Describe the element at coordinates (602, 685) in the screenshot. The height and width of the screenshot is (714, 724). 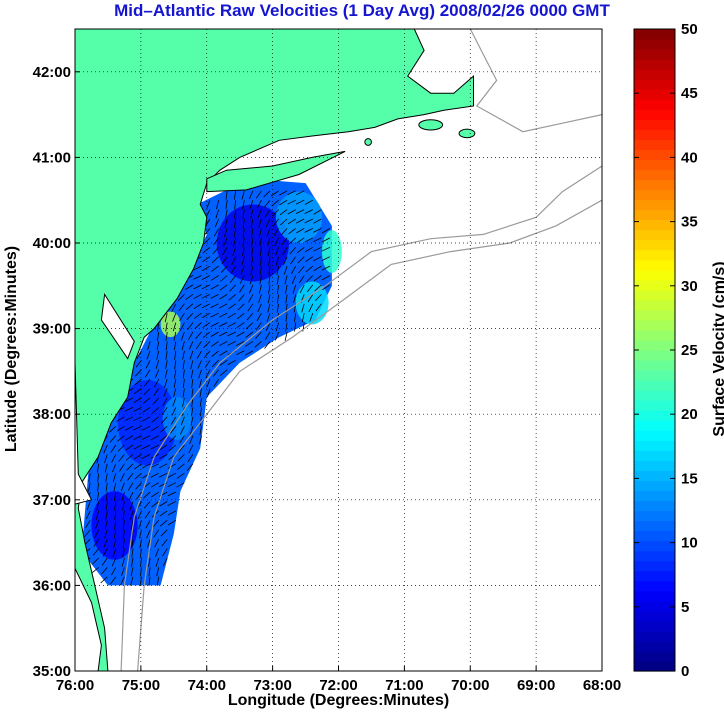
I see `x-tick-label: 68:00` at that location.